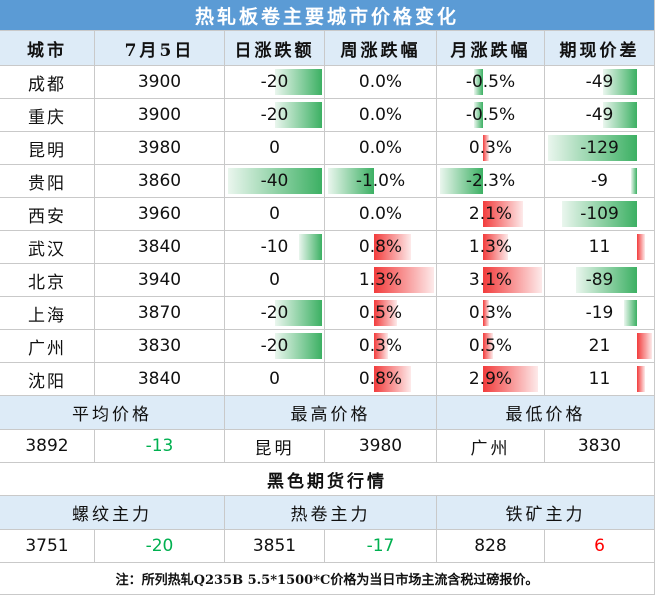 The height and width of the screenshot is (595, 655). What do you see at coordinates (381, 546) in the screenshot?
I see `futures-value: -17` at bounding box center [381, 546].